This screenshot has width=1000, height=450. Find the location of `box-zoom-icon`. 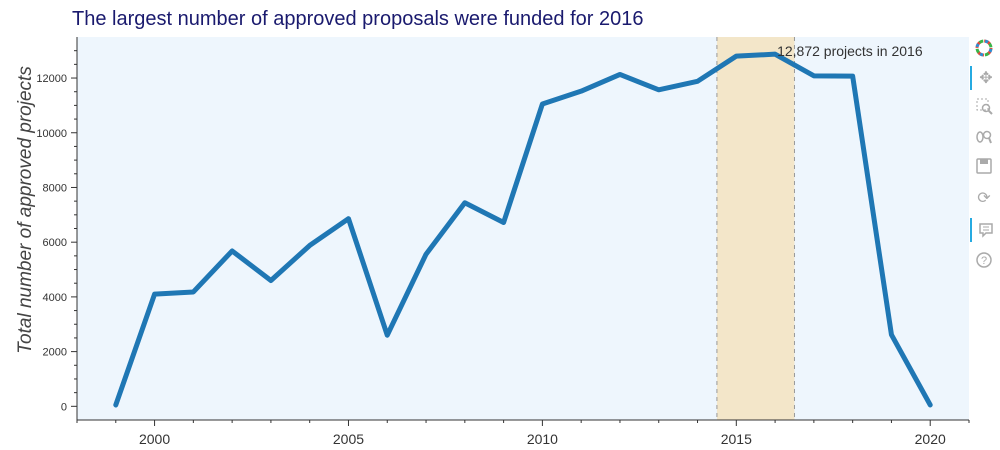

box-zoom-icon is located at coordinates (984, 106).